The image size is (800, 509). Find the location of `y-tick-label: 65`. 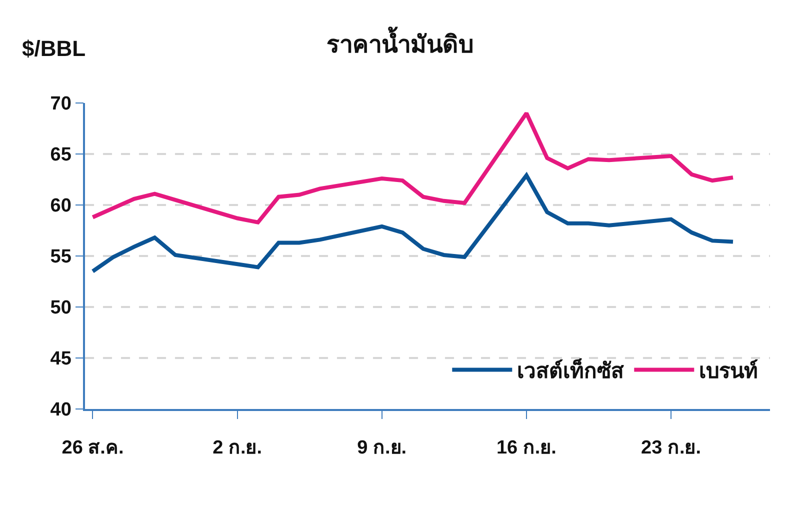

y-tick-label: 65 is located at coordinates (61, 155).